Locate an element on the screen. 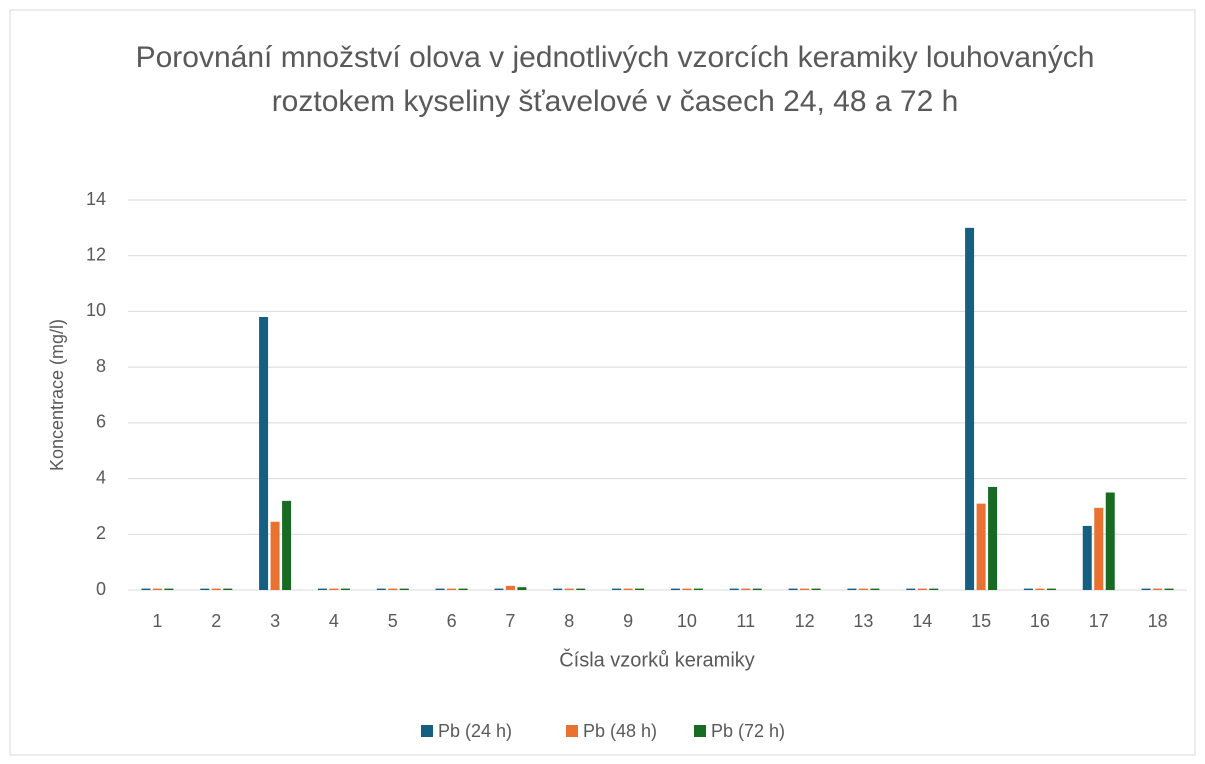 The width and height of the screenshot is (1205, 764). x-tick-label: 11 is located at coordinates (745, 621).